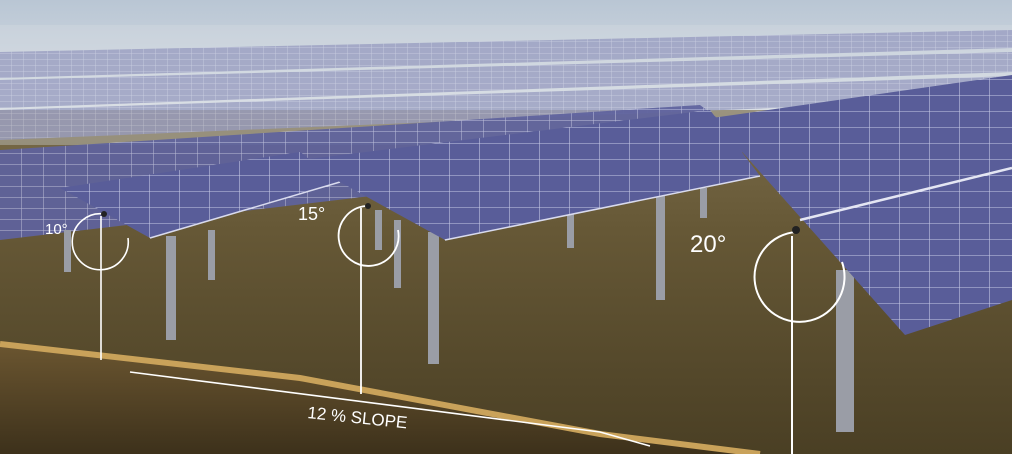 This screenshot has height=454, width=1012. What do you see at coordinates (450, 218) in the screenshot?
I see `pivot-points` at bounding box center [450, 218].